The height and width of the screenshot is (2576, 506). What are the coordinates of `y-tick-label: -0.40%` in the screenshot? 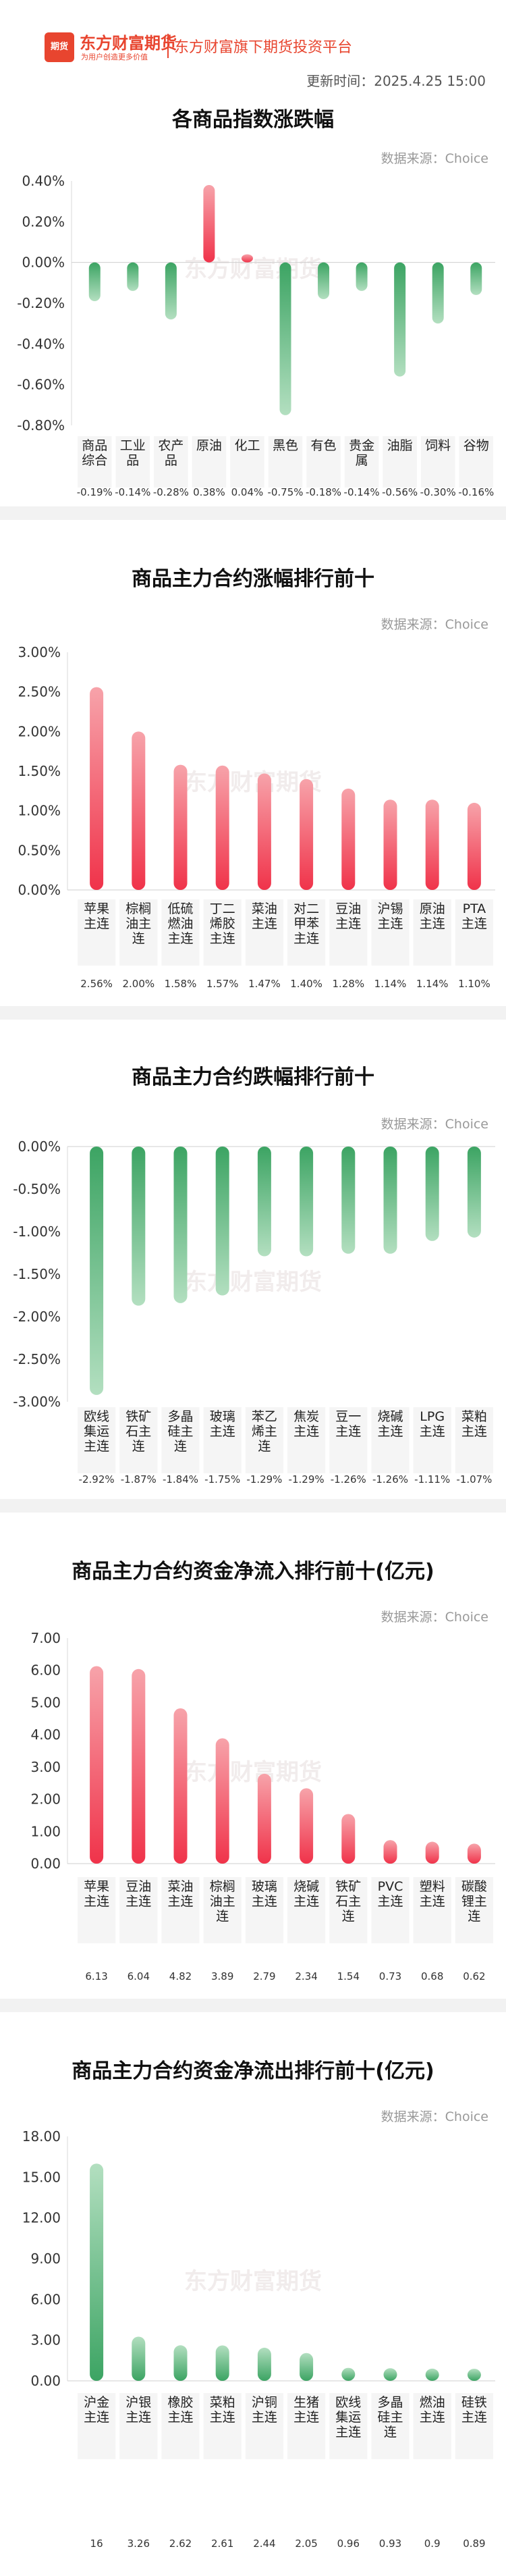 It's located at (41, 344).